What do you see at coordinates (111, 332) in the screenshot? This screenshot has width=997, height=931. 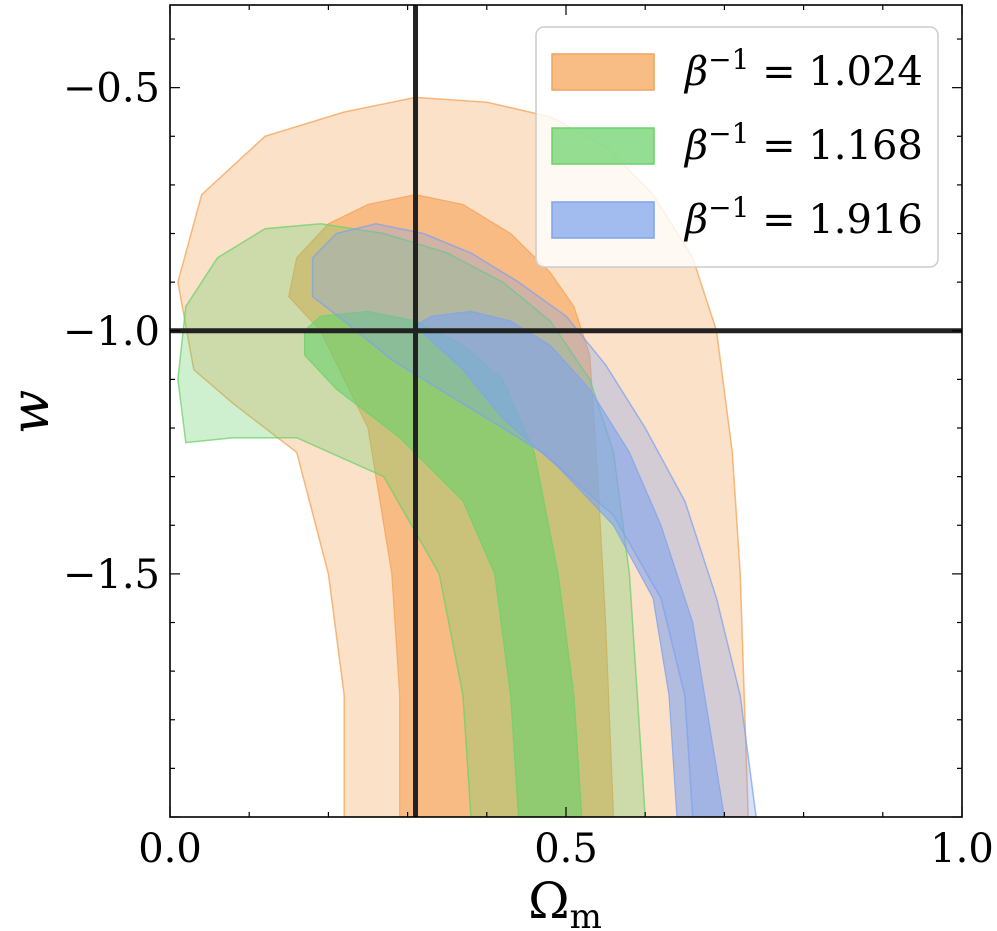 I see `y-tick-label: −1.0` at bounding box center [111, 332].